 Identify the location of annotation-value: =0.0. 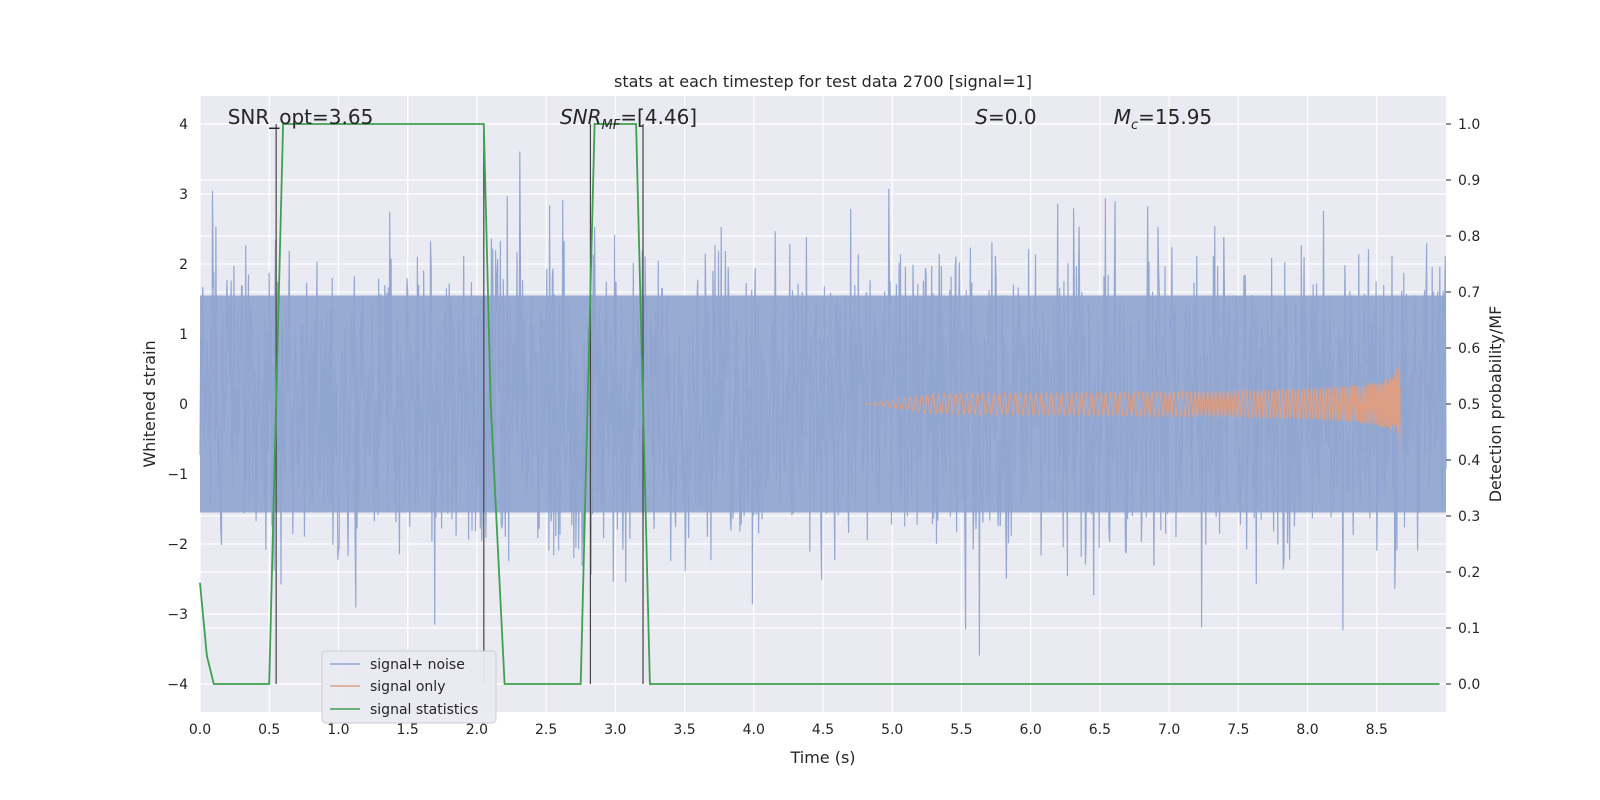
(1012, 117).